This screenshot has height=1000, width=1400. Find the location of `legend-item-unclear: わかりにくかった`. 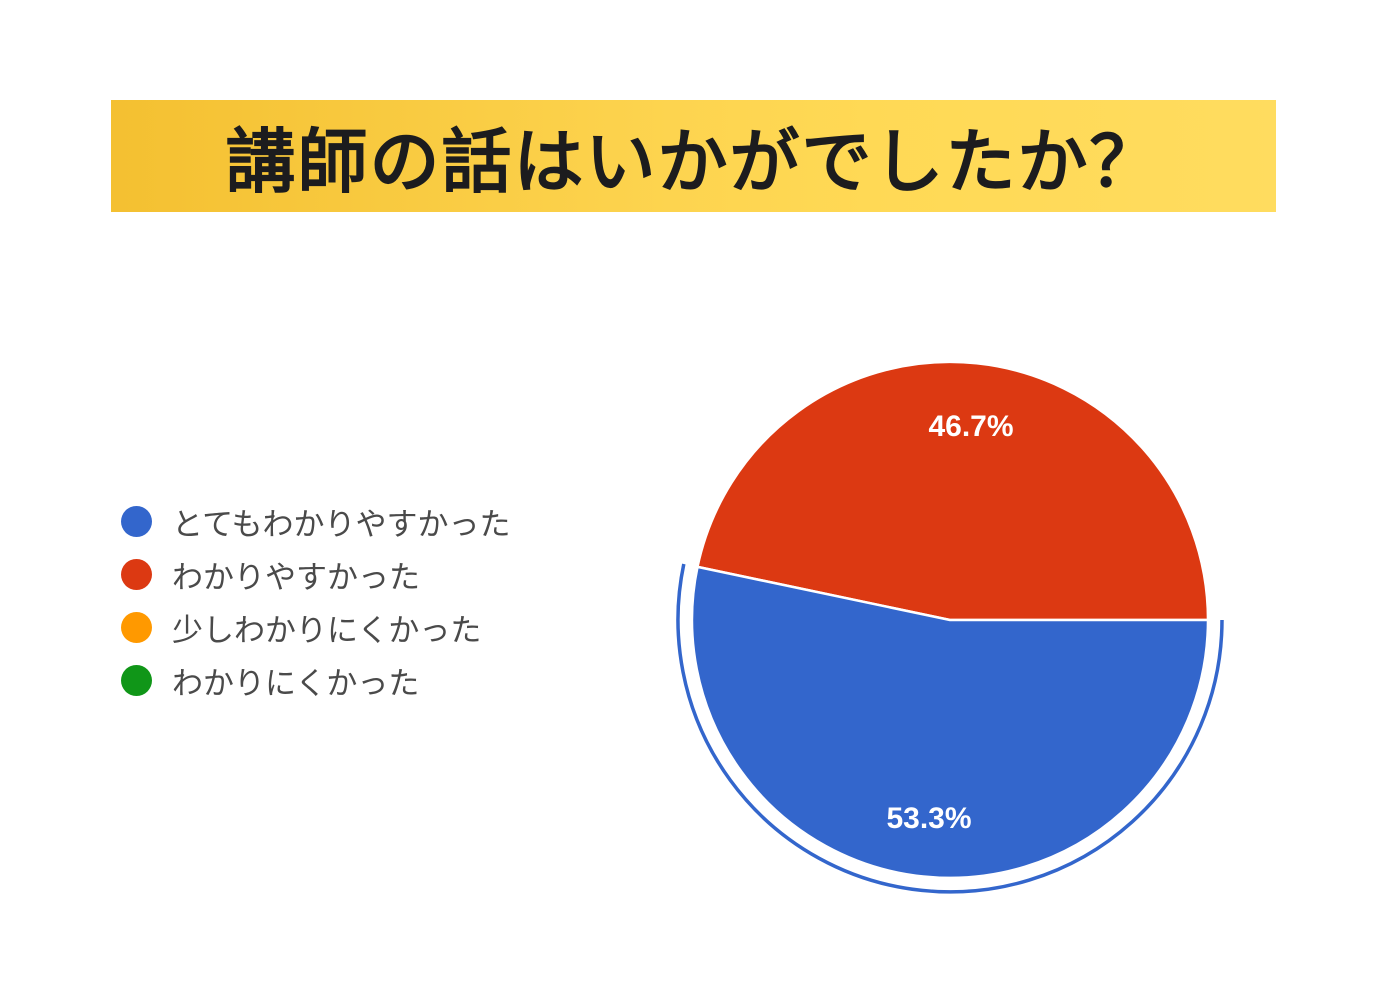

legend-item-unclear: わかりにくかった is located at coordinates (316, 680).